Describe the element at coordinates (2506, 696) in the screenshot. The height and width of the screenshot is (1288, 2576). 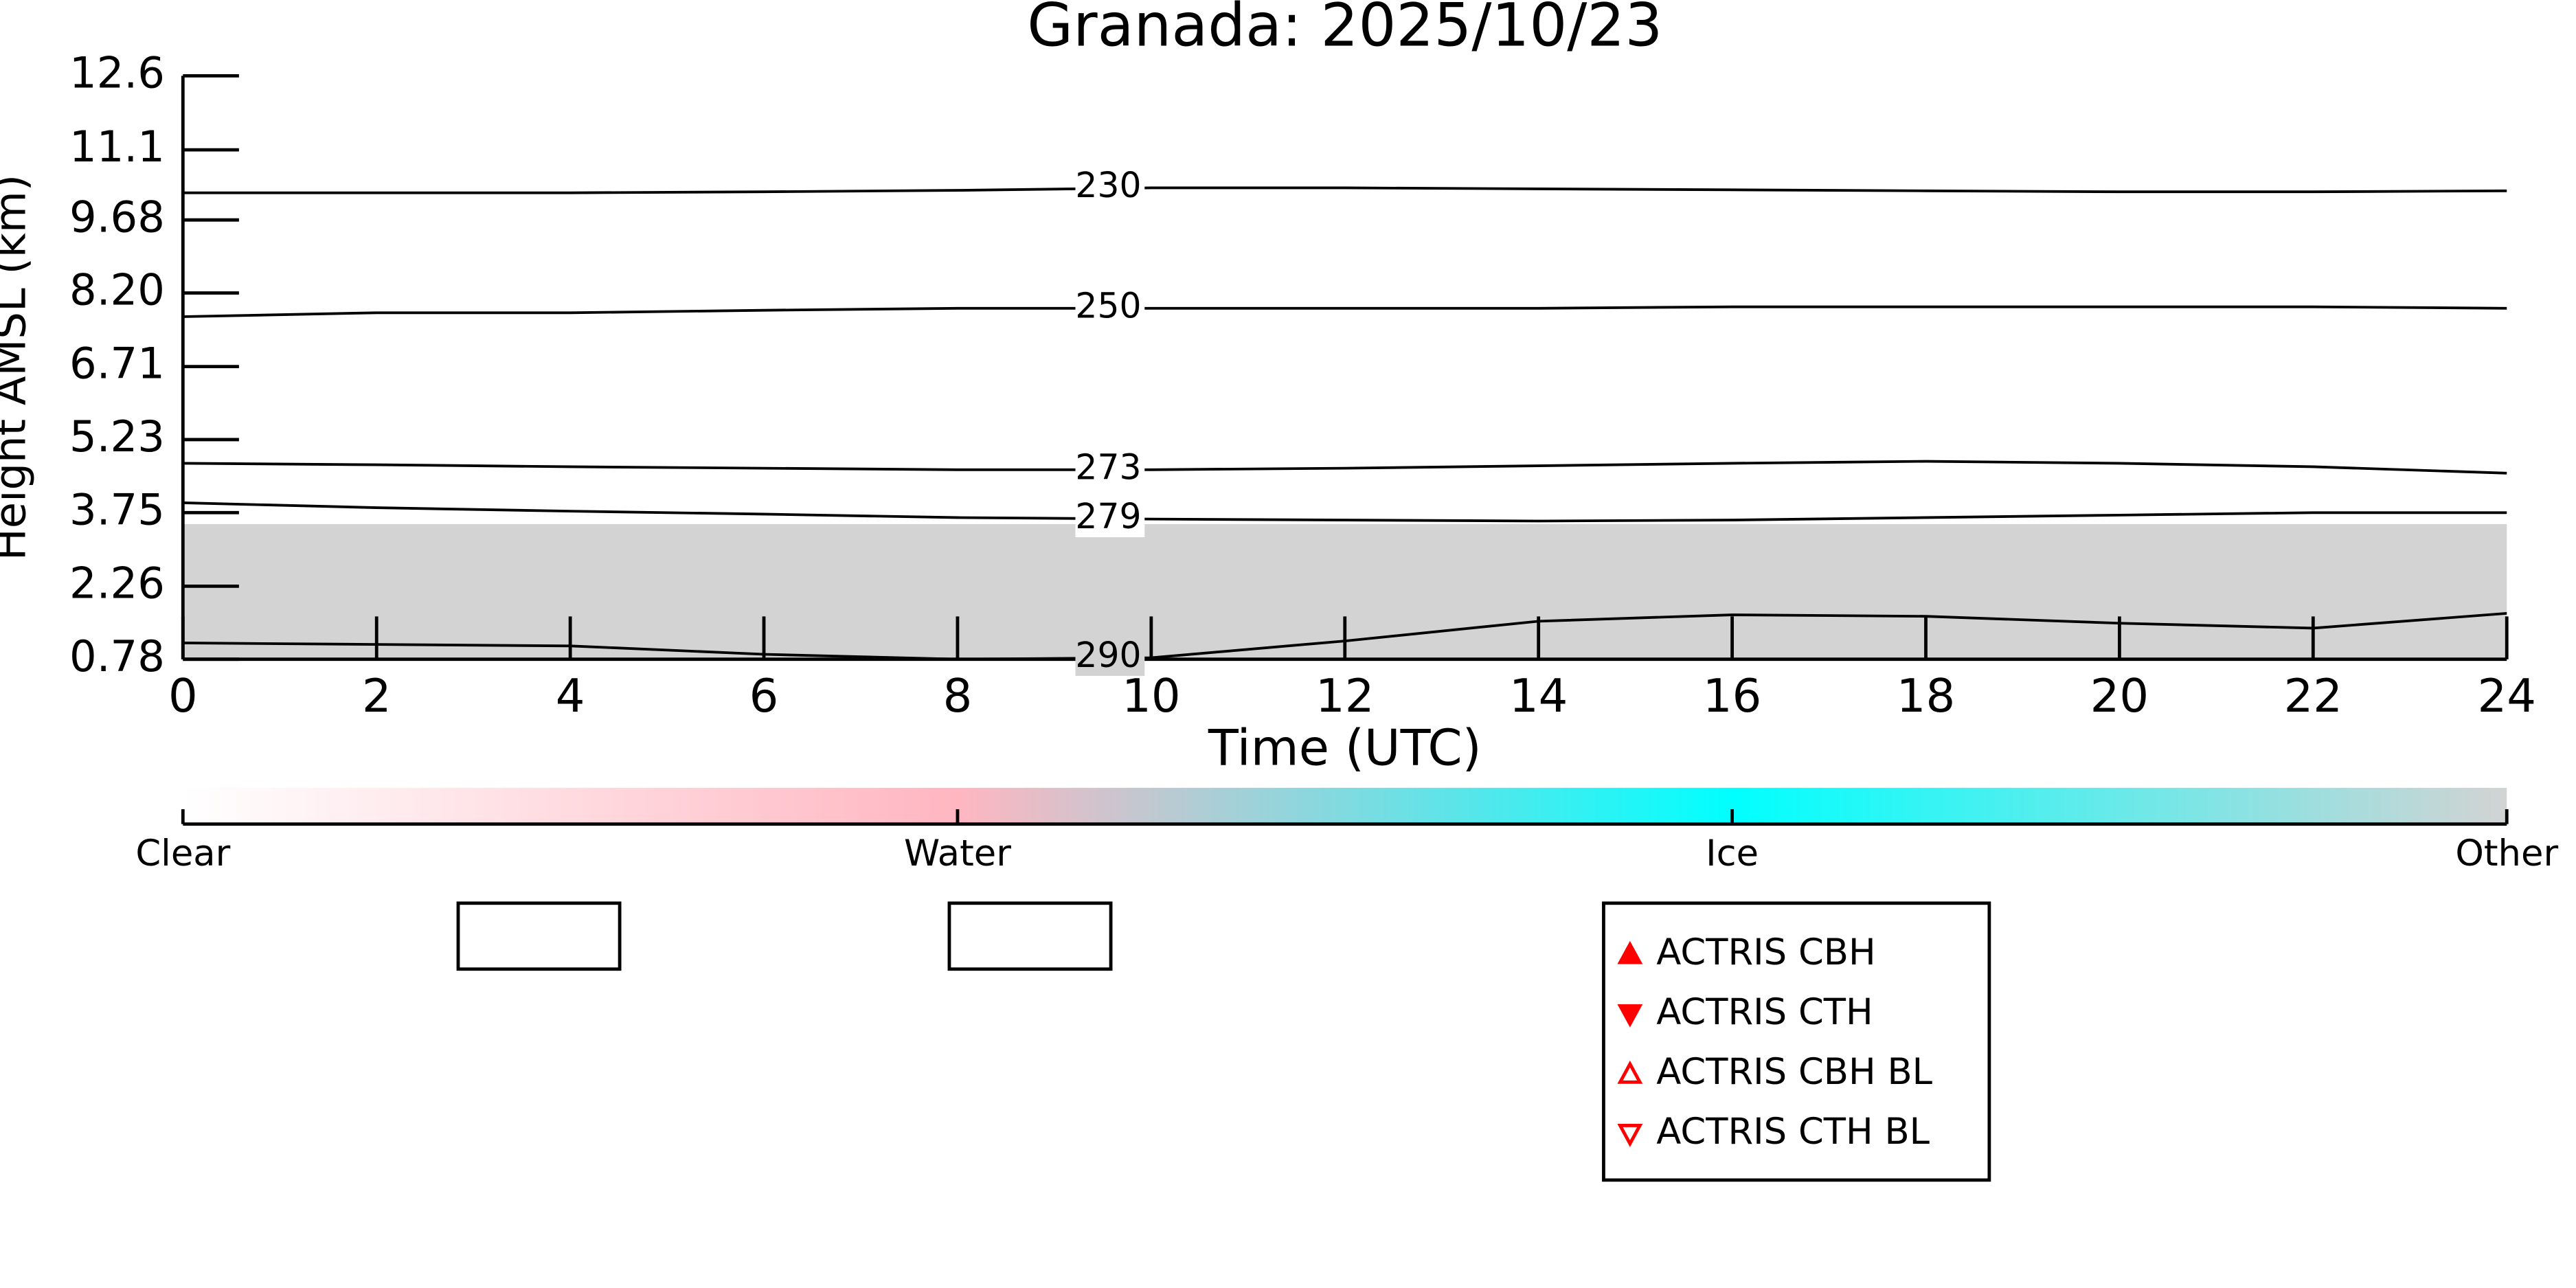
I see `x-tick-label: 24` at that location.